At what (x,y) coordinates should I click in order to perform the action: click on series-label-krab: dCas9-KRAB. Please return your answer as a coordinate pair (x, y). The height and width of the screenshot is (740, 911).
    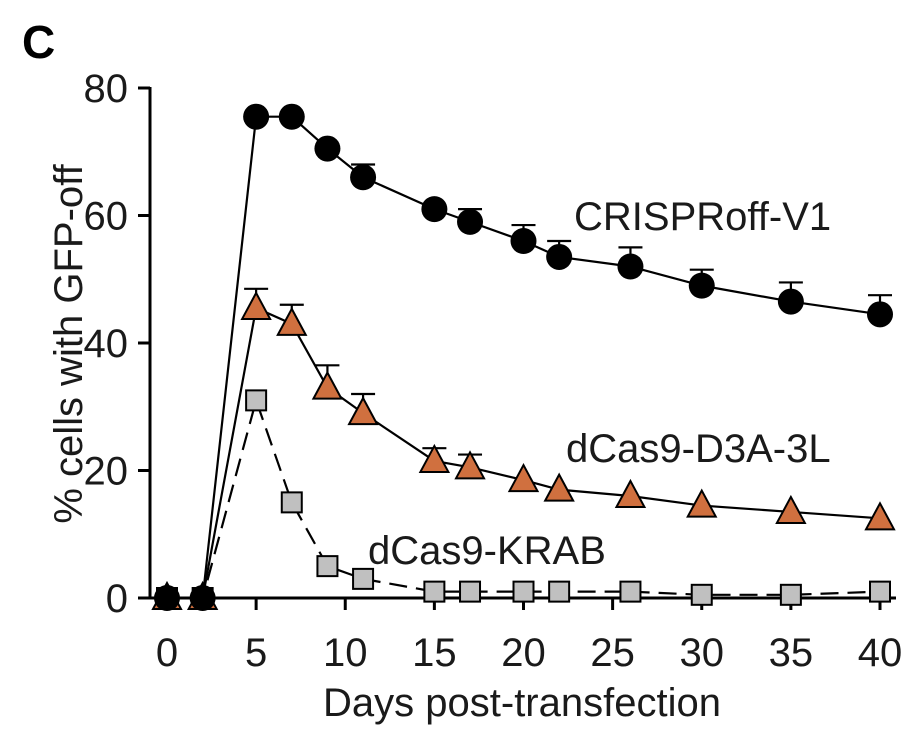
    Looking at the image, I should click on (487, 551).